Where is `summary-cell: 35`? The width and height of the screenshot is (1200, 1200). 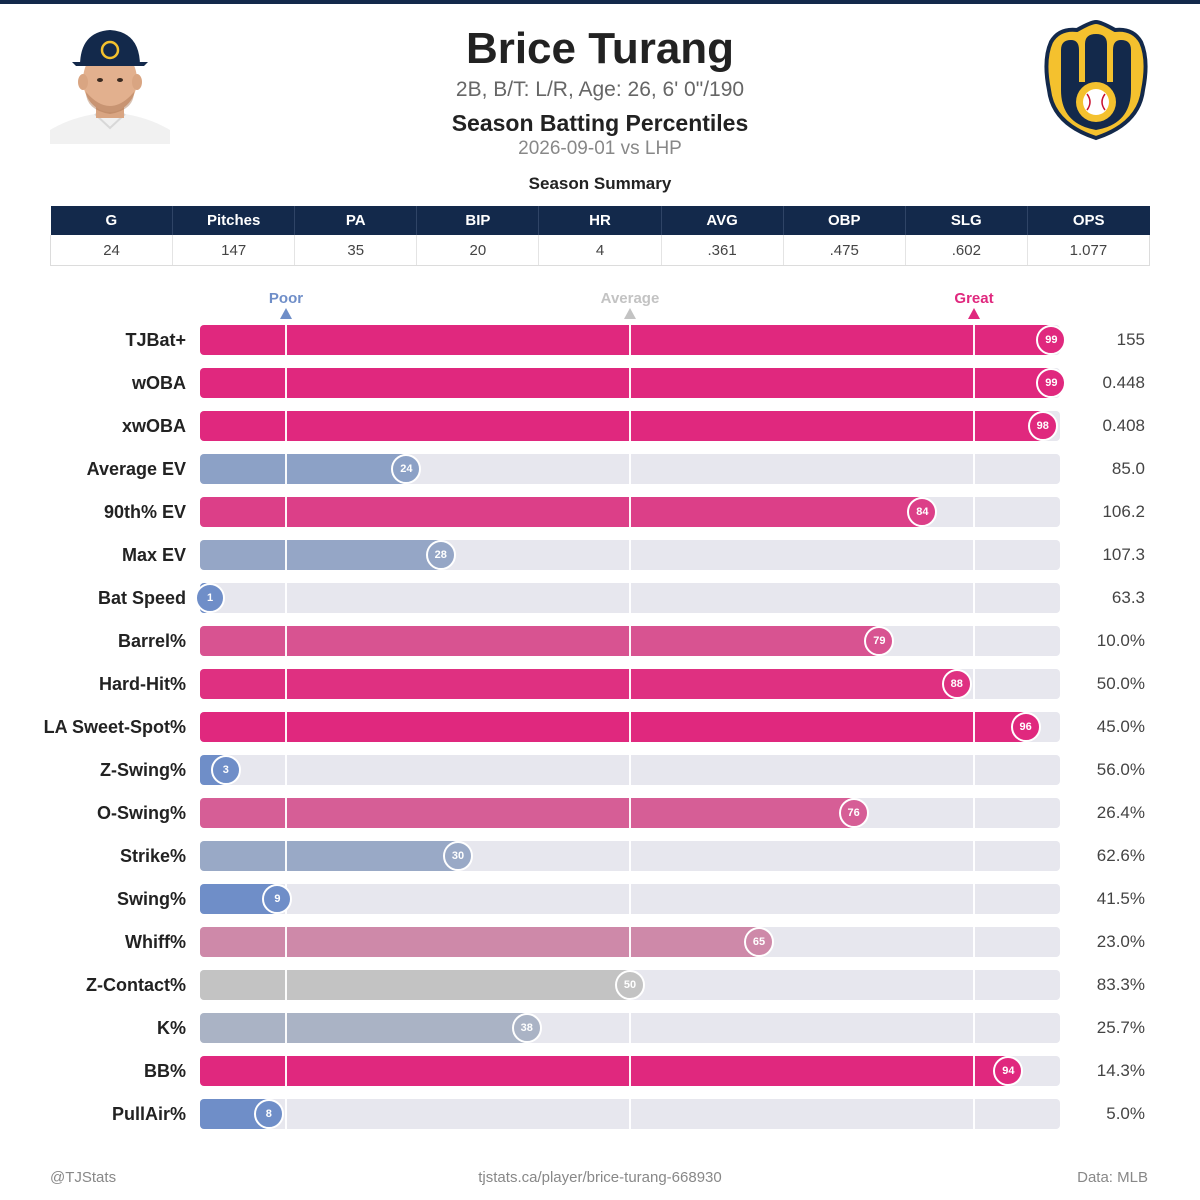 summary-cell: 35 is located at coordinates (355, 250).